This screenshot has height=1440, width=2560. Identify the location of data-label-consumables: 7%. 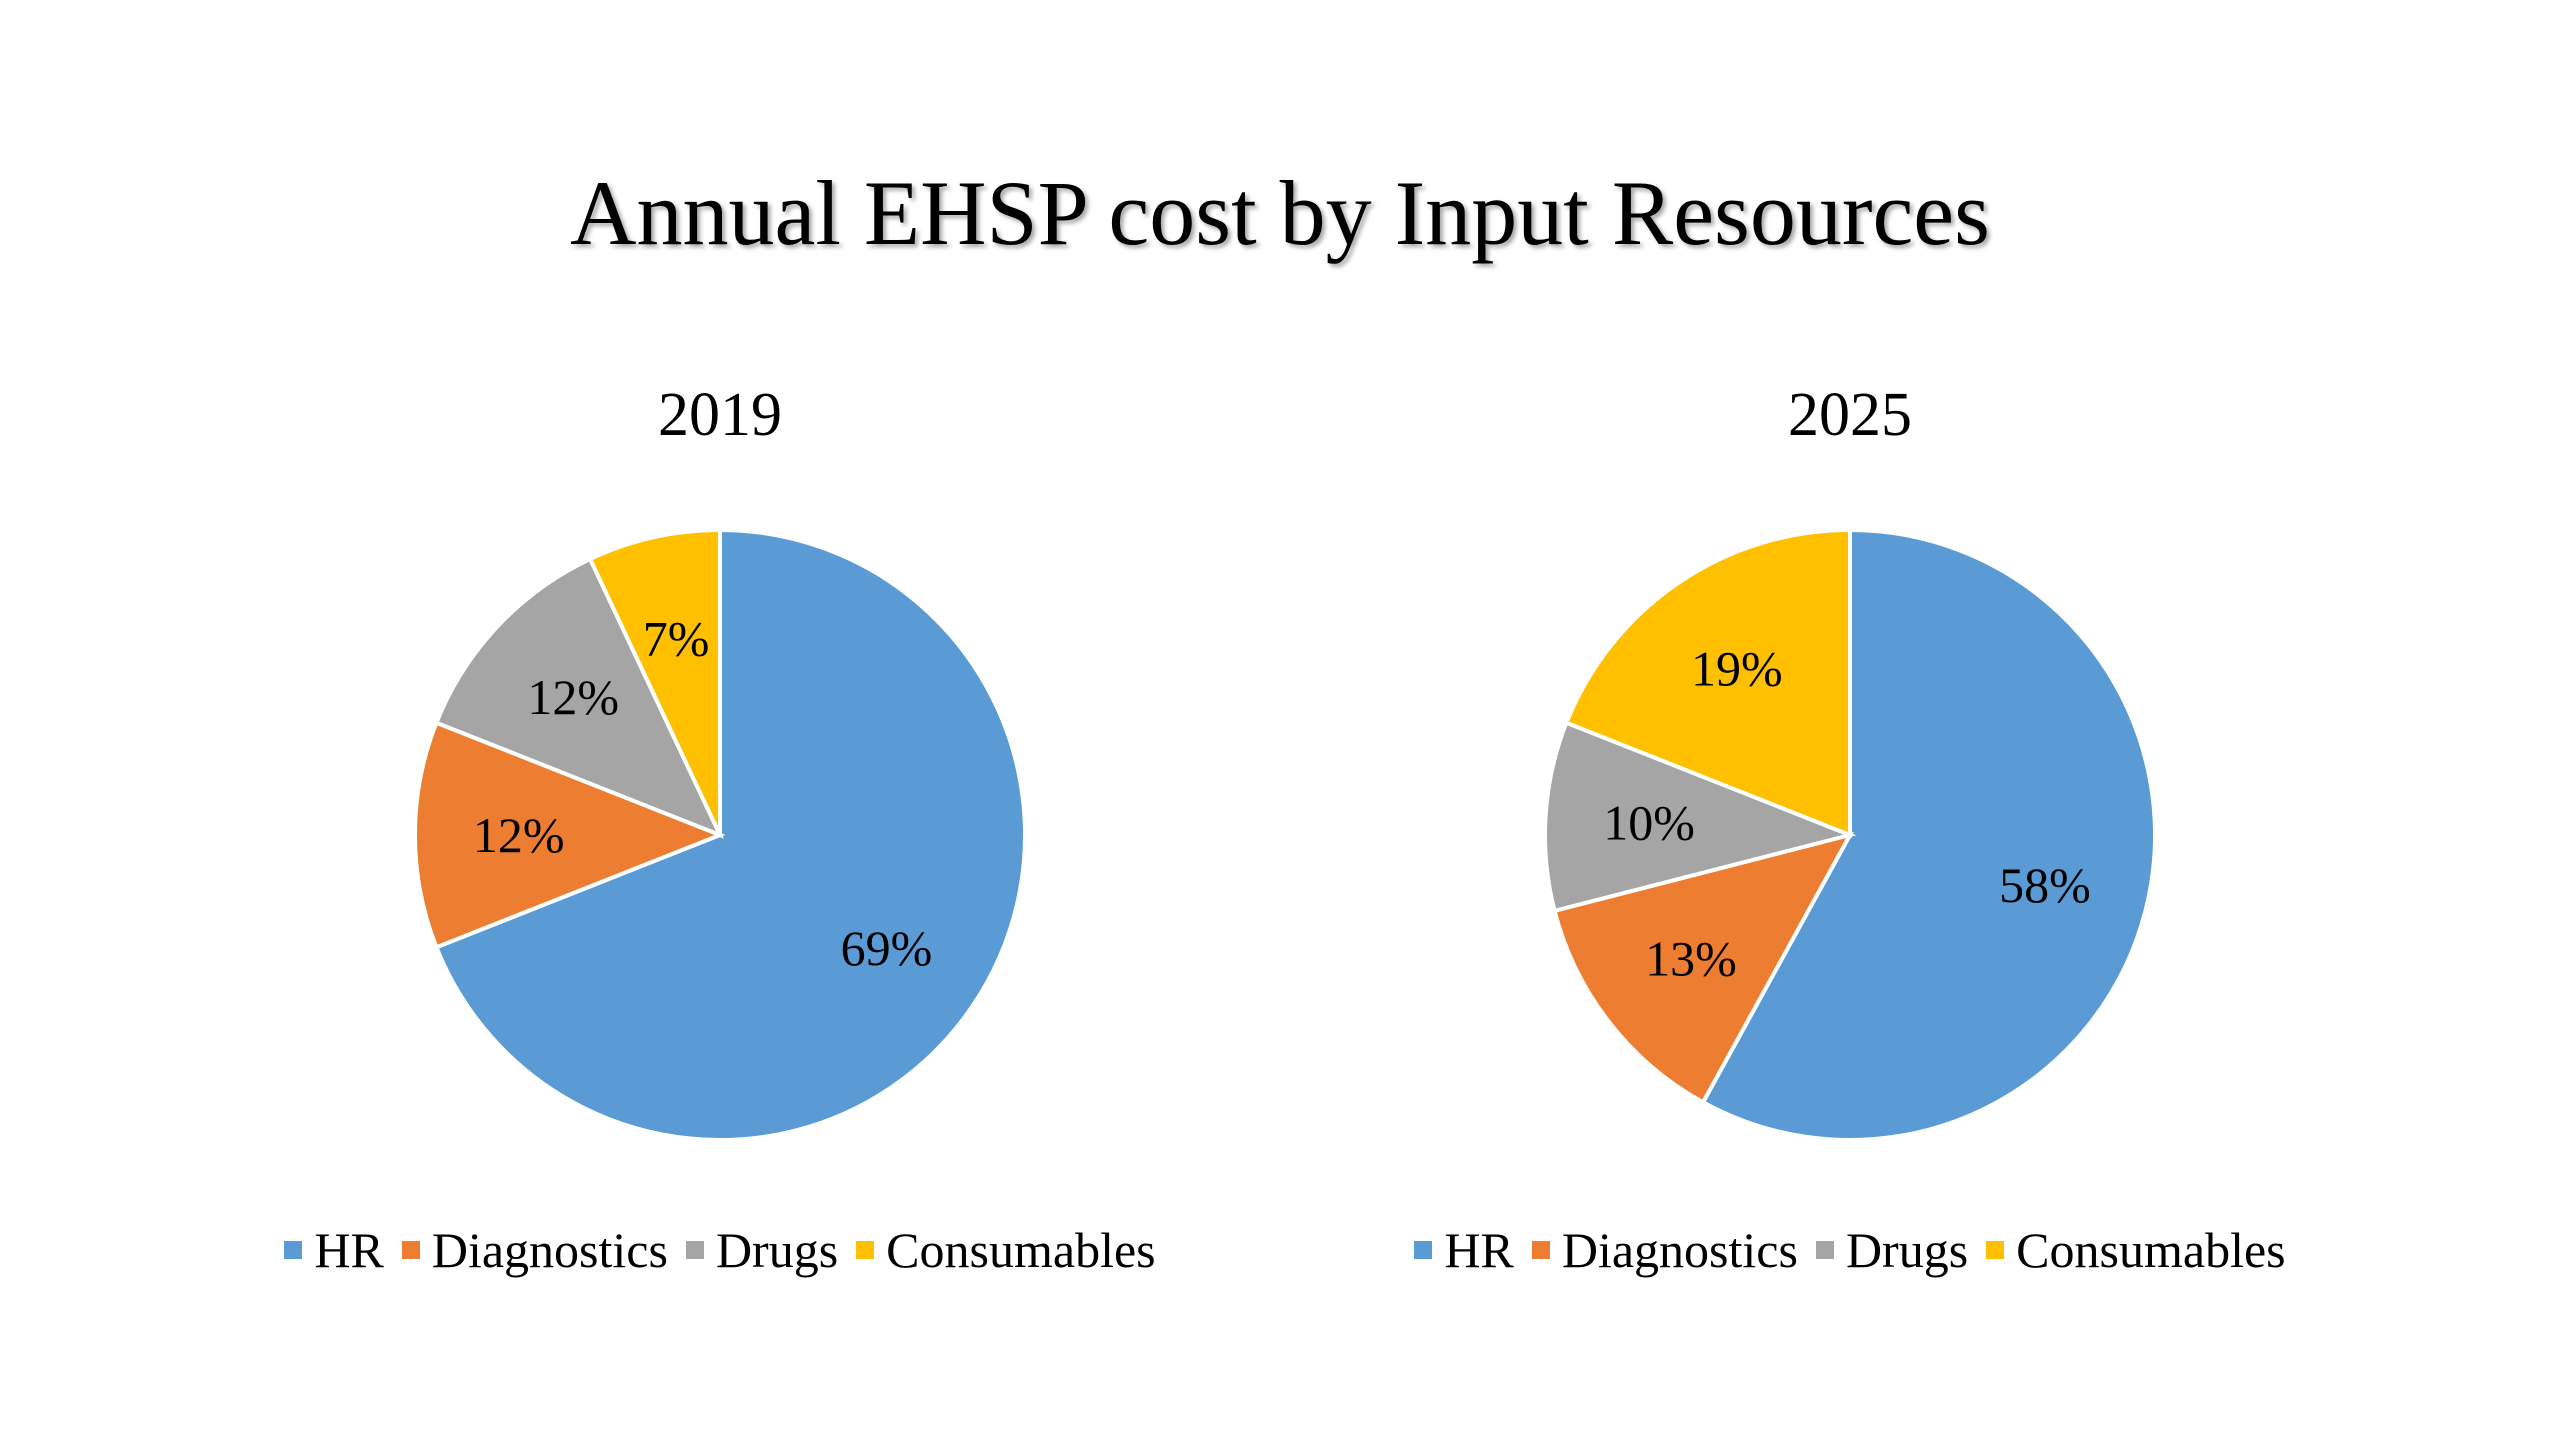
(676, 639).